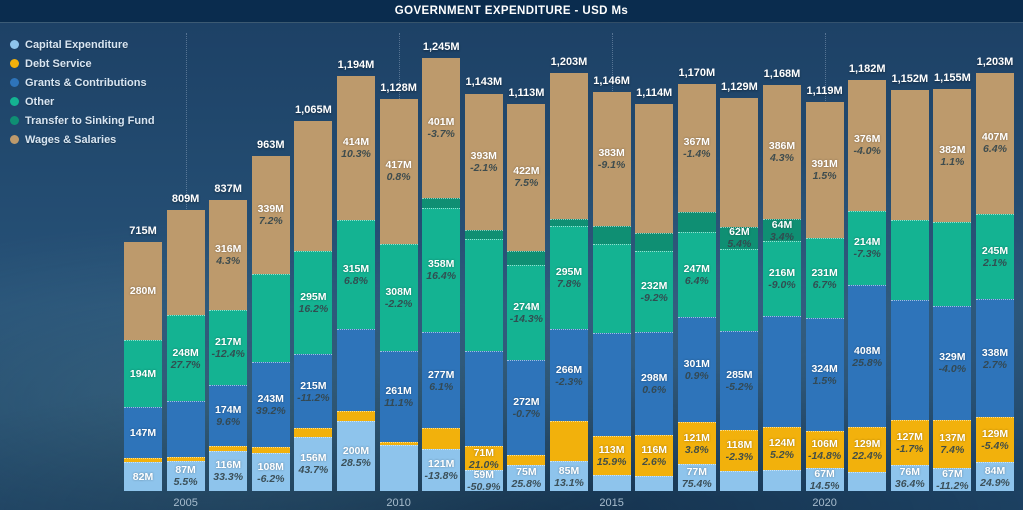 The width and height of the screenshot is (1023, 510). I want to click on bar-segment-other: 308M -2.2%, so click(398, 297).